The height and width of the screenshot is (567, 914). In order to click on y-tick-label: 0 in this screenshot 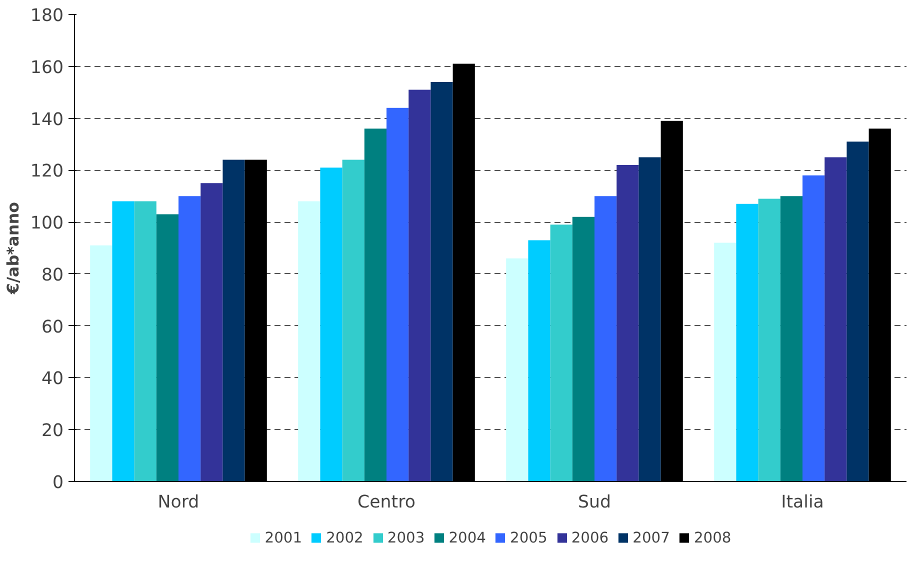, I will do `click(58, 483)`.